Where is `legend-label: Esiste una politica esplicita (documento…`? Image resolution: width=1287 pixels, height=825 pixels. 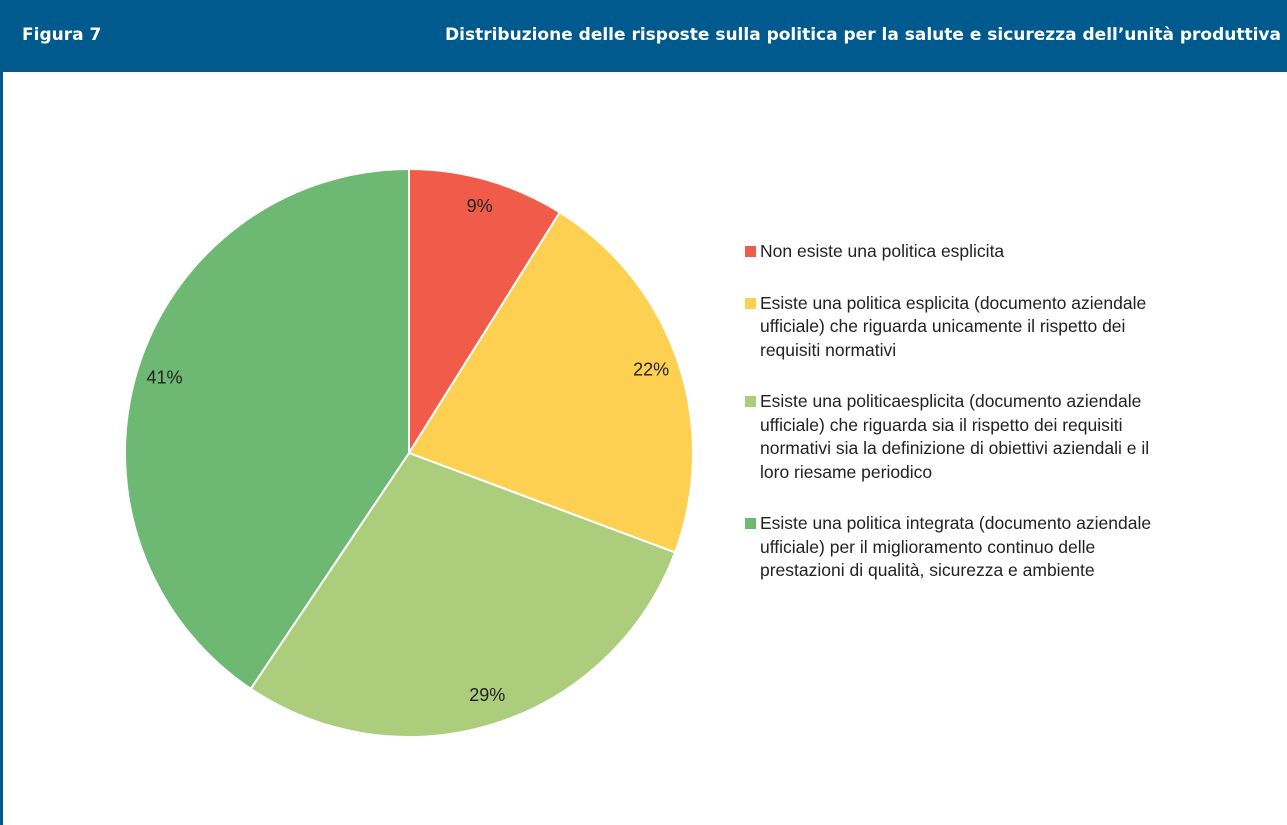 legend-label: Esiste una politica esplicita (documento… is located at coordinates (953, 326).